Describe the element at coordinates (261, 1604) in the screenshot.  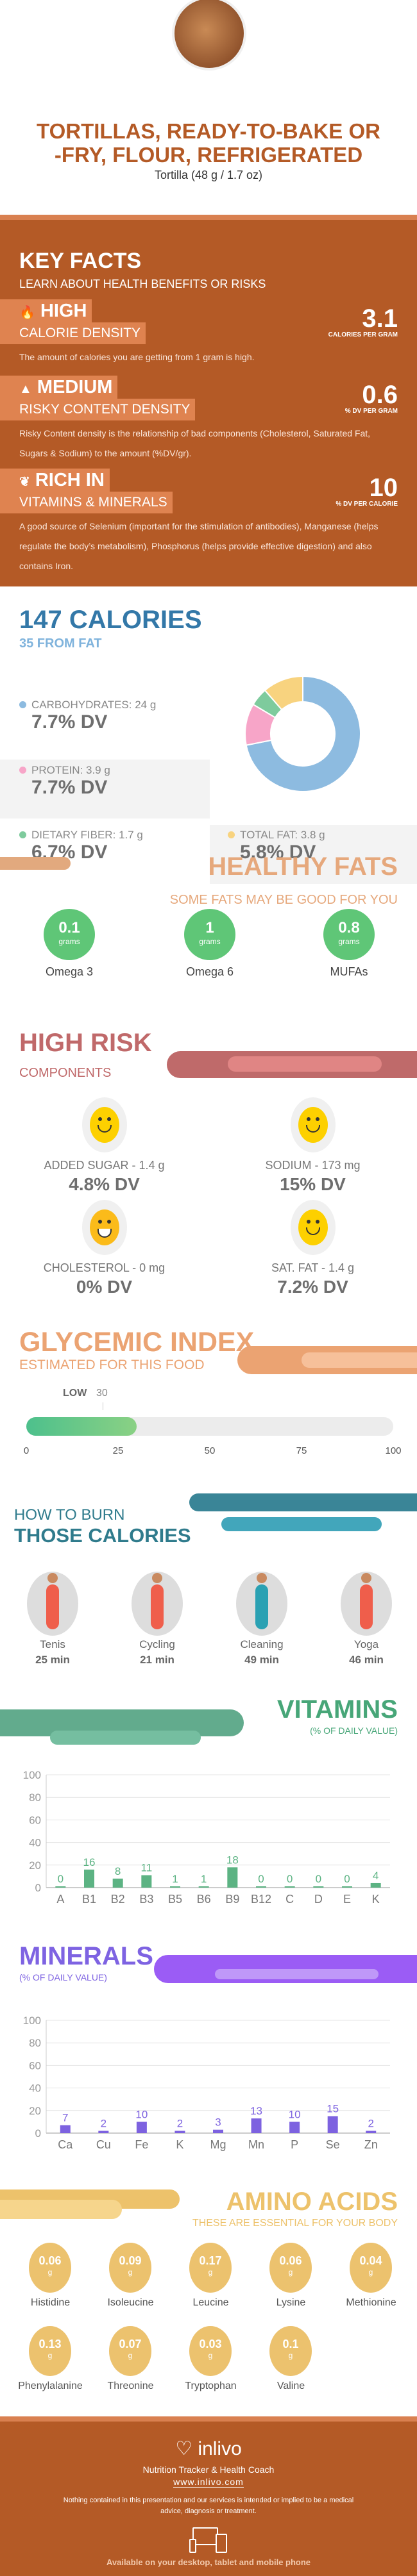
I see `cleaning-icon` at that location.